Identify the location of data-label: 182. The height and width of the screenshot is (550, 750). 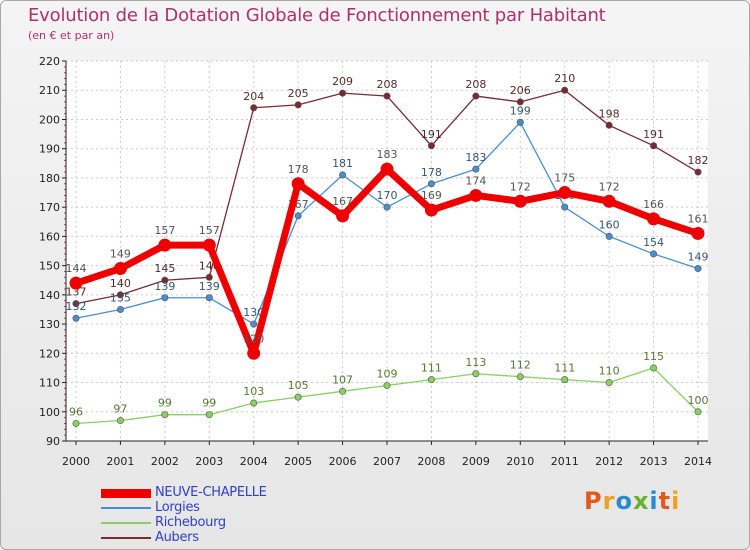
(698, 160).